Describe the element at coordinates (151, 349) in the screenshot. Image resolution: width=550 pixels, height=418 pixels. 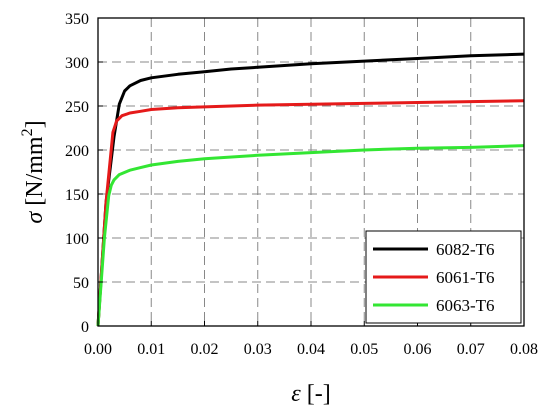
I see `x-tick-label: 0.01` at that location.